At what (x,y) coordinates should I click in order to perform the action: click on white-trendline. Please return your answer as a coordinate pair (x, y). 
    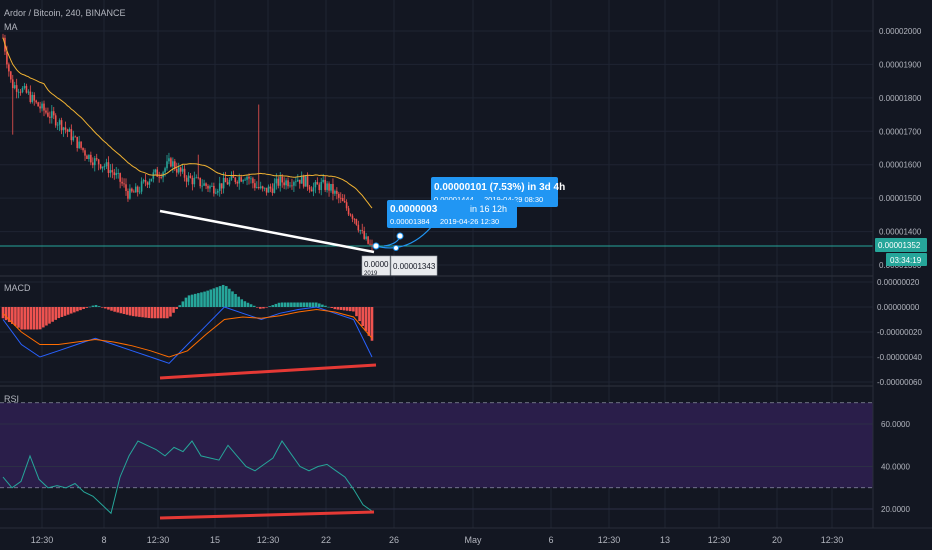
    Looking at the image, I should click on (267, 231).